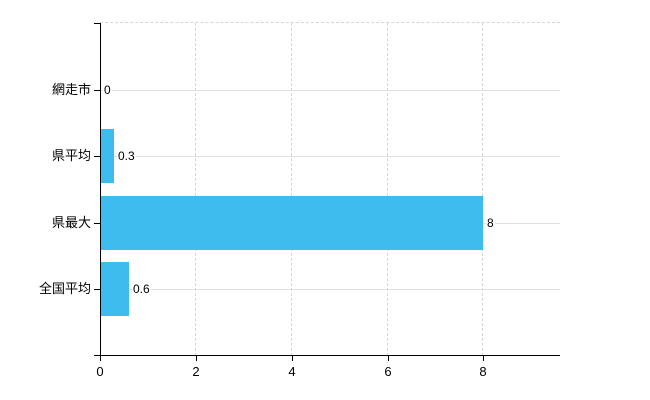 The height and width of the screenshot is (400, 650). Describe the element at coordinates (64, 288) in the screenshot. I see `category-label: 全国平均` at that location.